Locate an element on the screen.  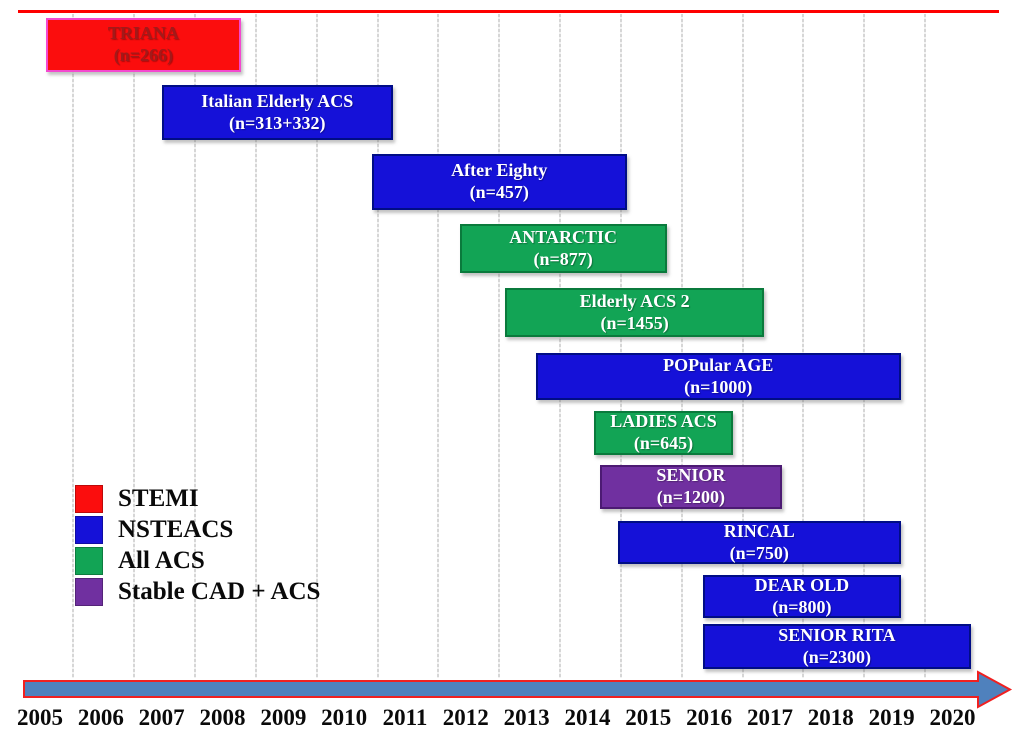
trial-bar-dear-old: DEAR OLD (n=800) is located at coordinates (802, 596).